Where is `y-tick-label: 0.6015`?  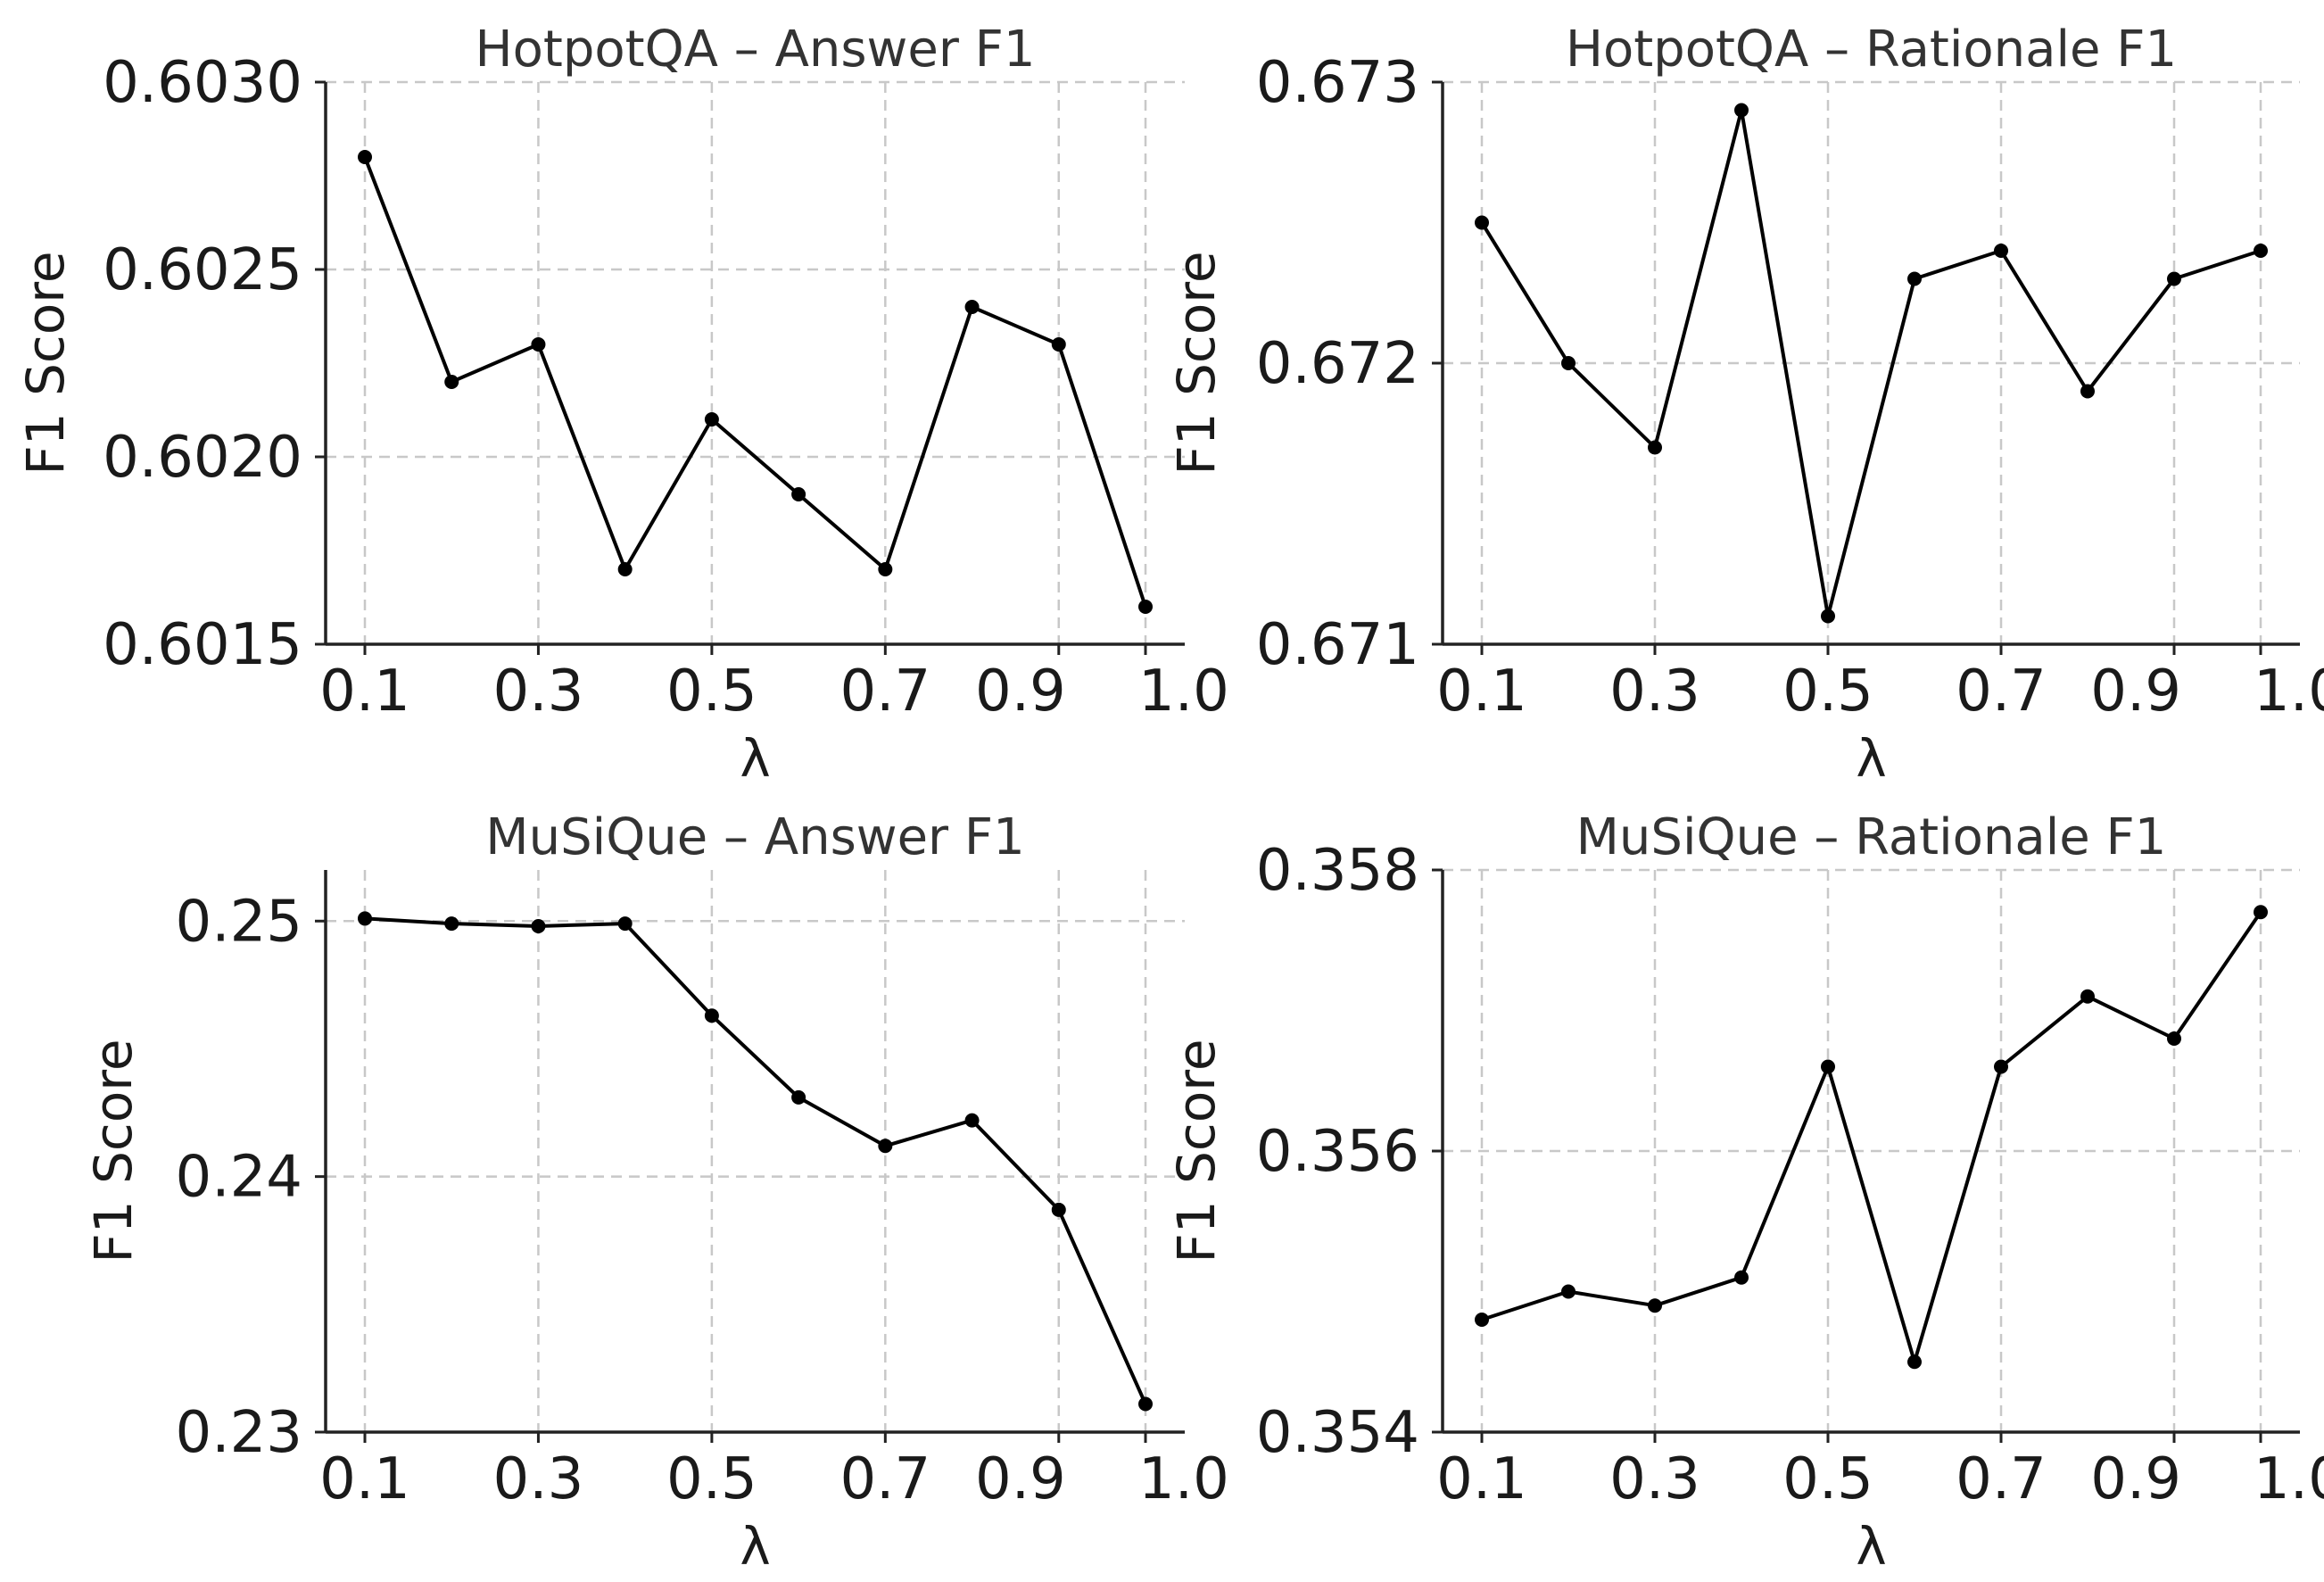 y-tick-label: 0.6015 is located at coordinates (203, 645).